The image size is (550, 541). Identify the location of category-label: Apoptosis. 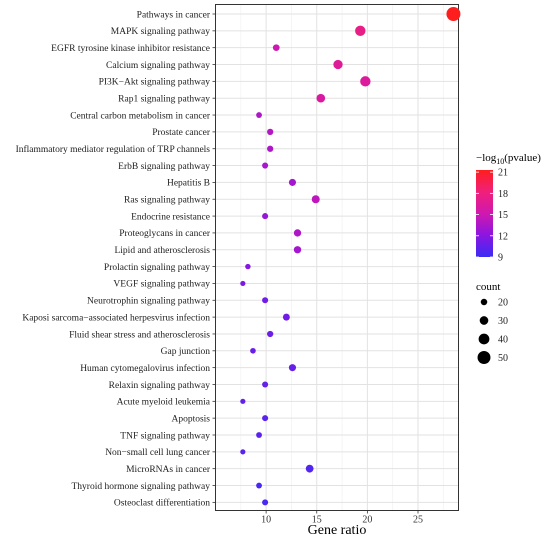
(190, 419).